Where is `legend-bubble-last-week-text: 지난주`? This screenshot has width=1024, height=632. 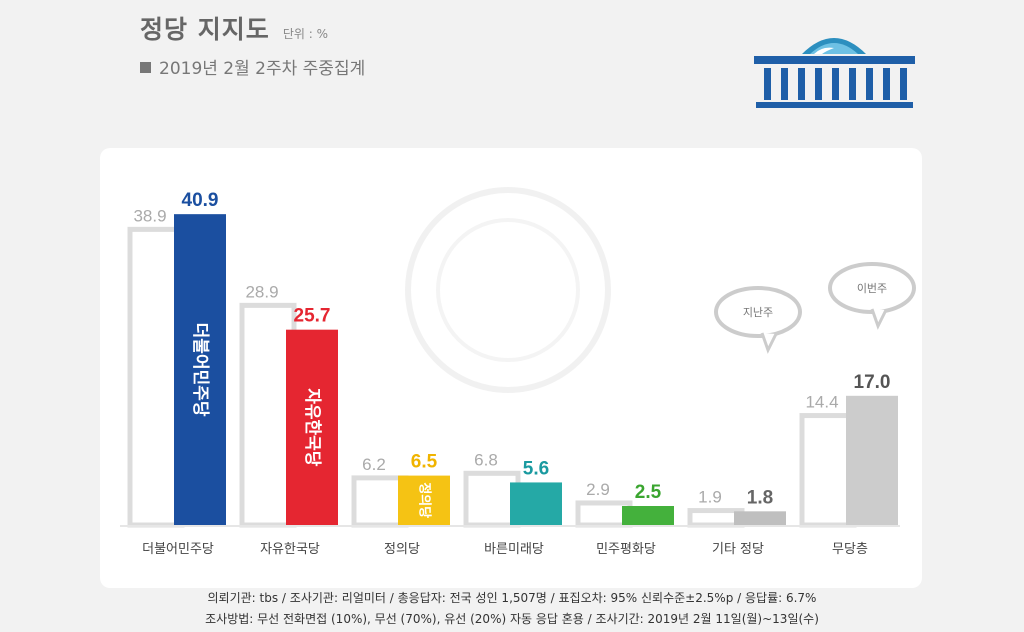
legend-bubble-last-week-text: 지난주 is located at coordinates (758, 312).